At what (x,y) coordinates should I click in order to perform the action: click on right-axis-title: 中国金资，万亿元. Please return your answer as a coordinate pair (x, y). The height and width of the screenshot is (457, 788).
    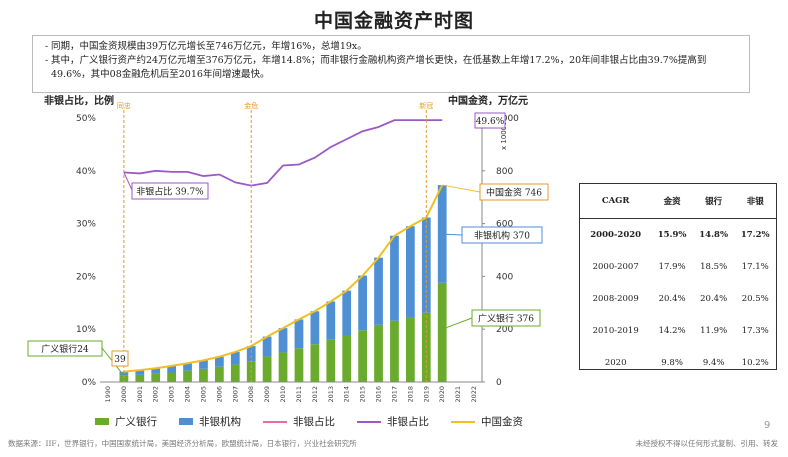
    Looking at the image, I should click on (488, 100).